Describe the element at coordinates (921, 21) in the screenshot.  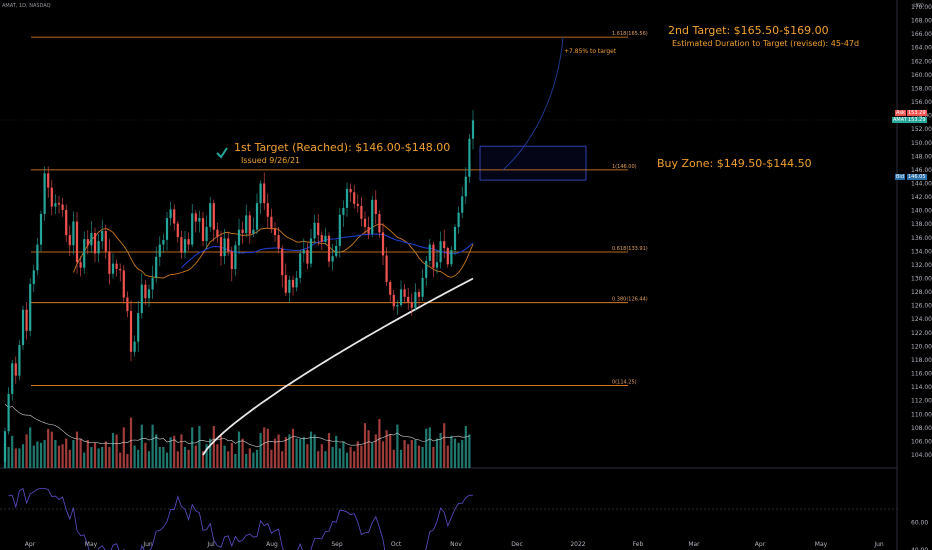
I see `price-tick-label: 168.00` at that location.